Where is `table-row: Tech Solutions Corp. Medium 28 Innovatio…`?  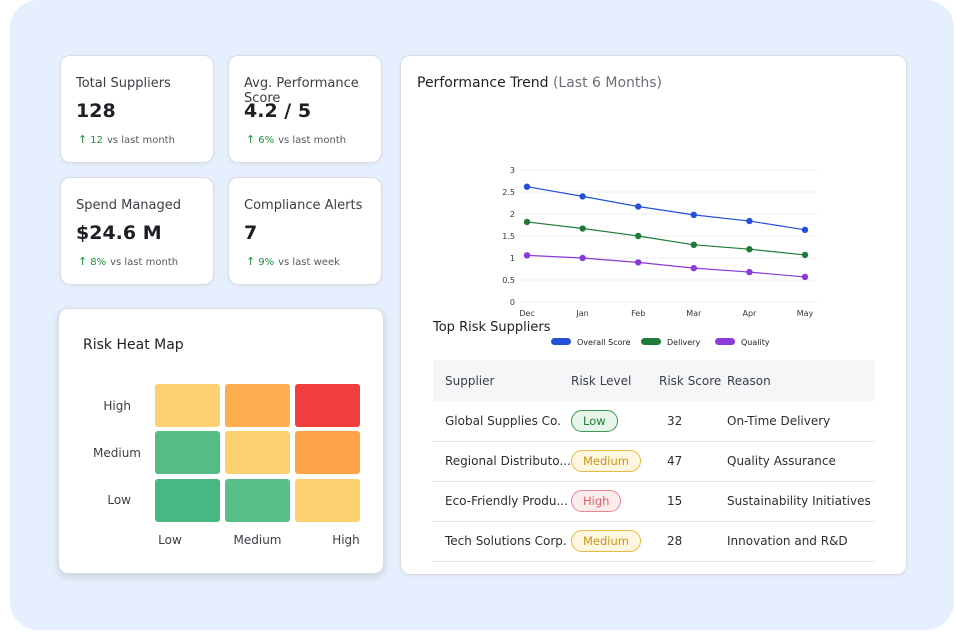
table-row: Tech Solutions Corp. Medium 28 Innovatio… is located at coordinates (654, 541).